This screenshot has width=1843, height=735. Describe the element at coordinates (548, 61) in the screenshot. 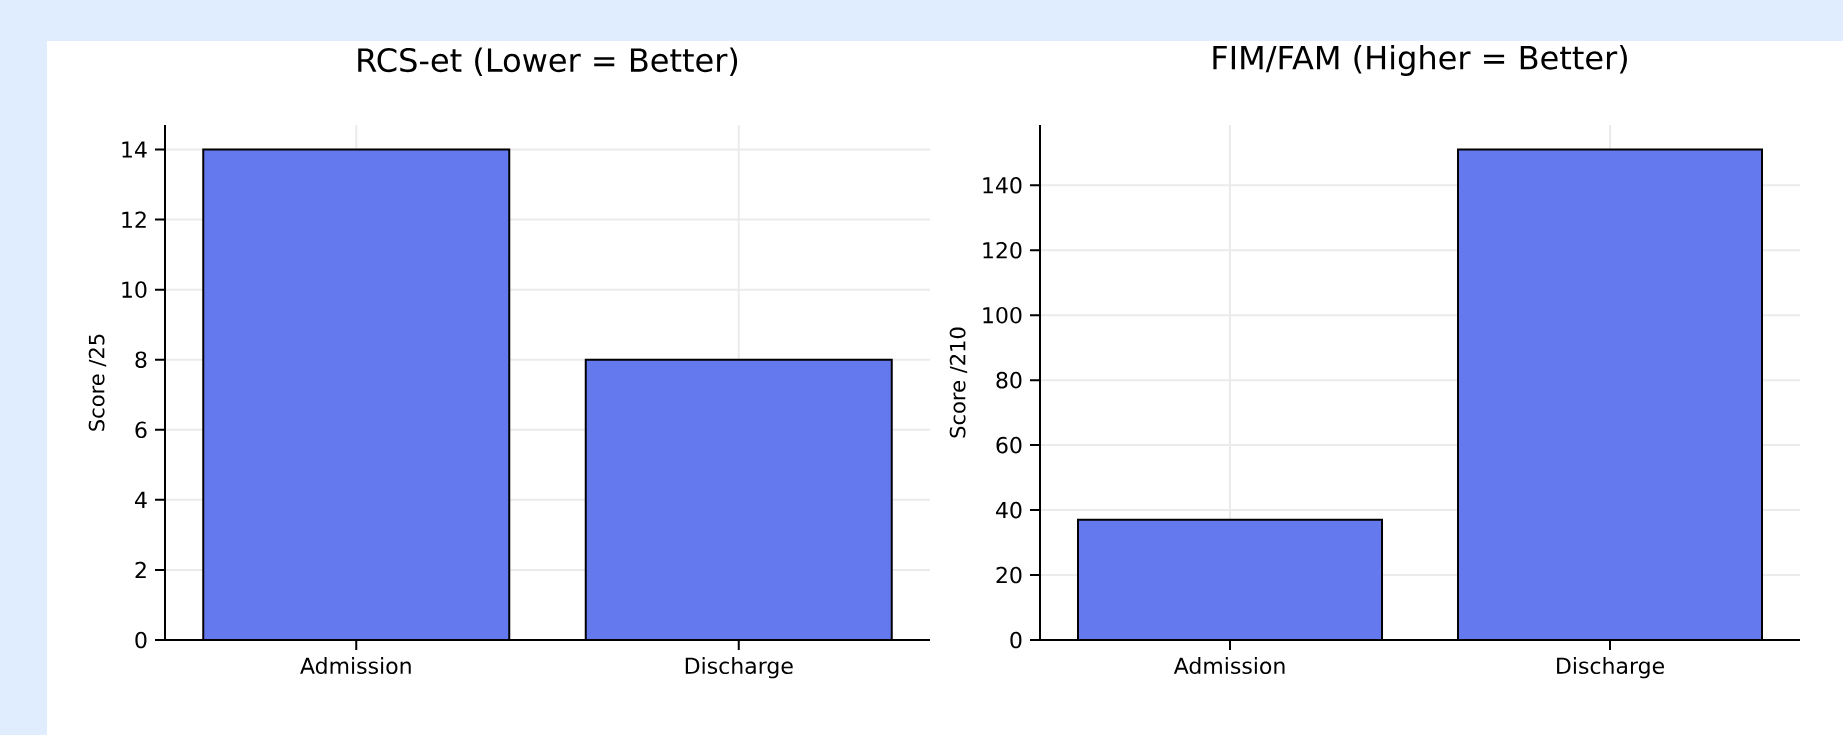

I see `chart-title: RCS-et (Lower = Better)` at that location.